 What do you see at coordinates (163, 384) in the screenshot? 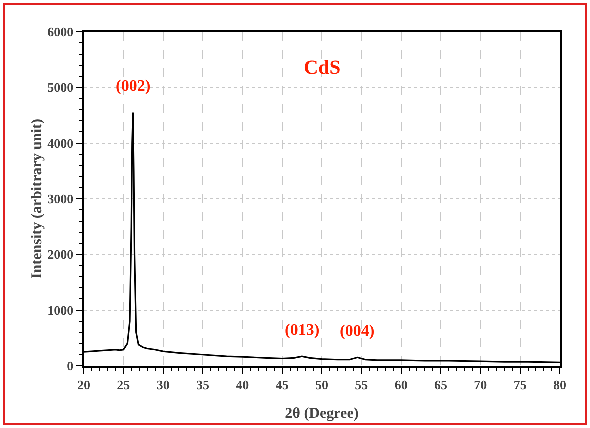
I see `x-tick-label: 30` at bounding box center [163, 384].